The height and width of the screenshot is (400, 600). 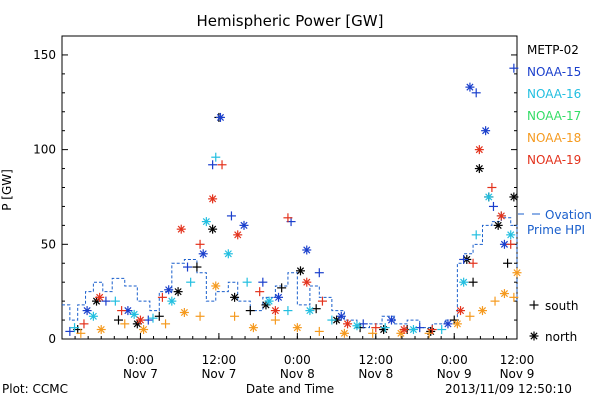 What do you see at coordinates (290, 21) in the screenshot?
I see `chart-title: Hemispheric Power [GW]` at bounding box center [290, 21].